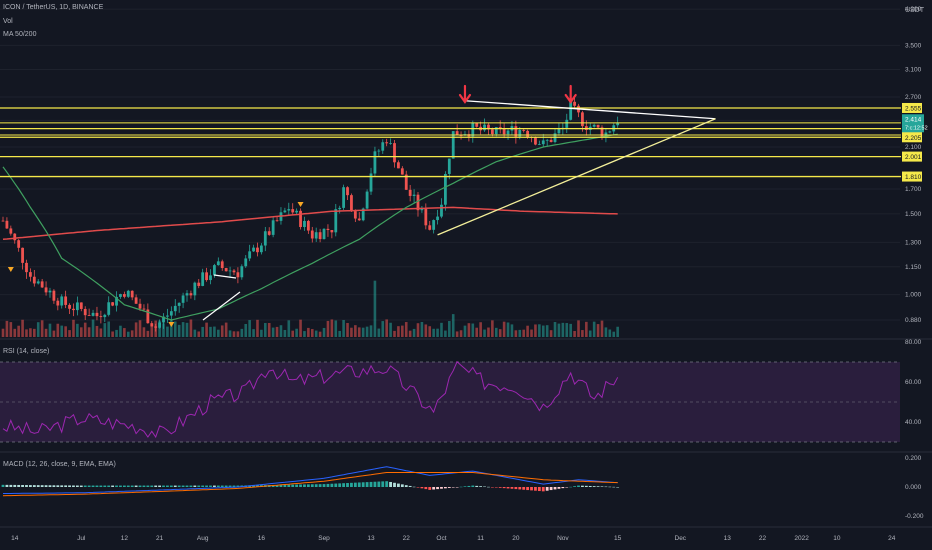  Describe the element at coordinates (837, 538) in the screenshot. I see `time-tick-label: 10` at that location.